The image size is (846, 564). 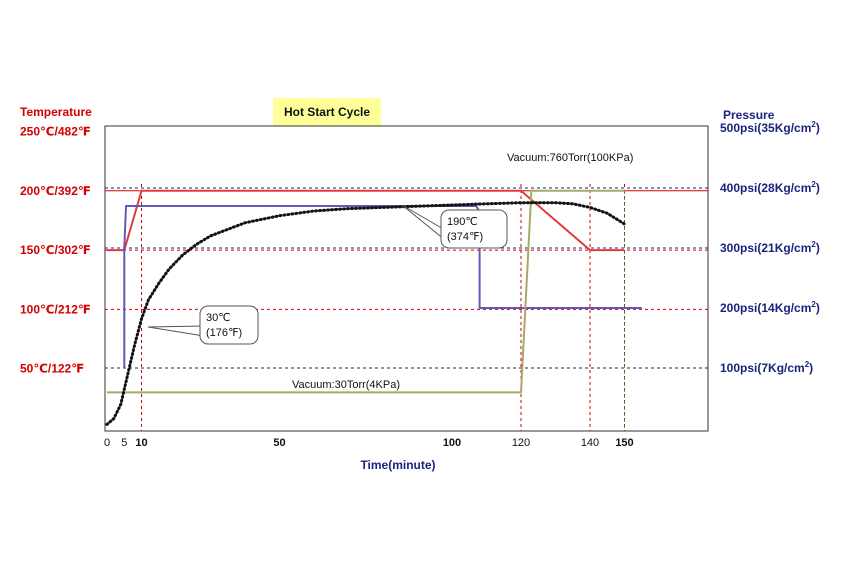 I want to click on left-tick-50: 50℃/122℉, so click(x=52, y=369).